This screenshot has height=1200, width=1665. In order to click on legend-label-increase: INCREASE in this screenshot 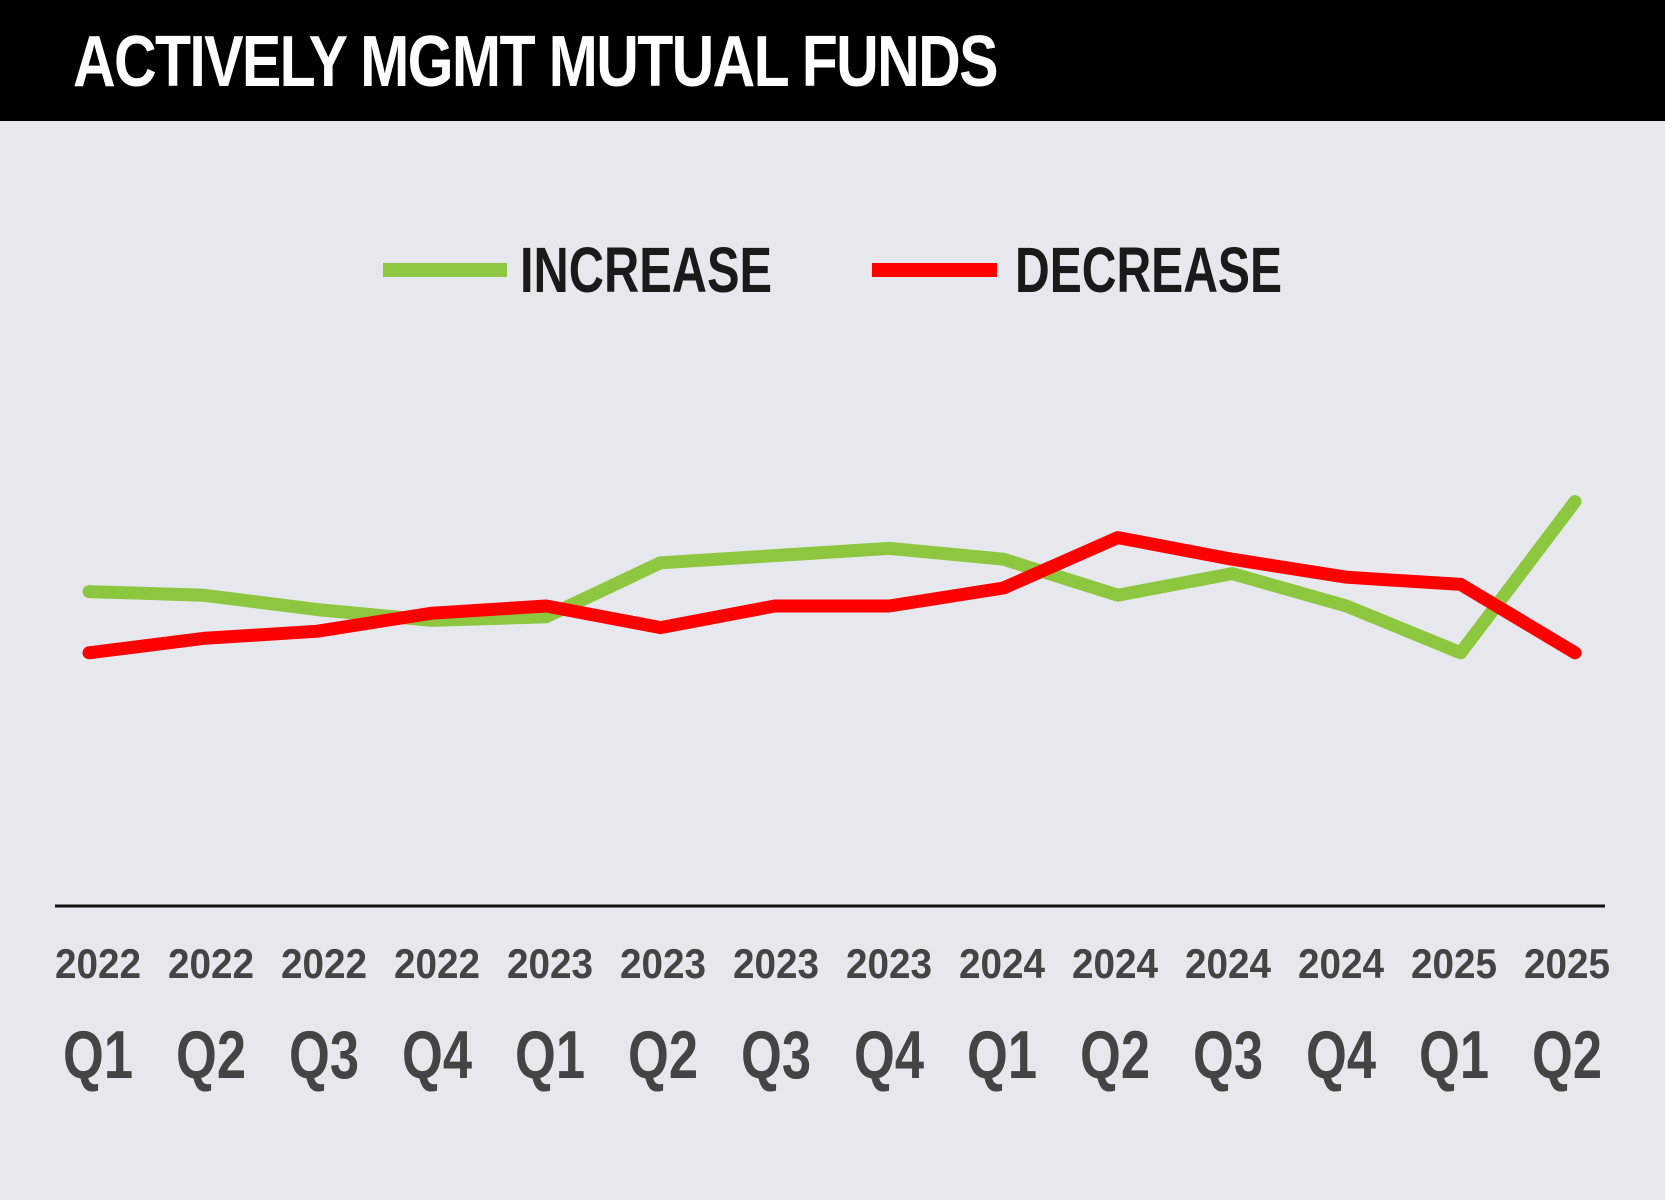, I will do `click(646, 270)`.